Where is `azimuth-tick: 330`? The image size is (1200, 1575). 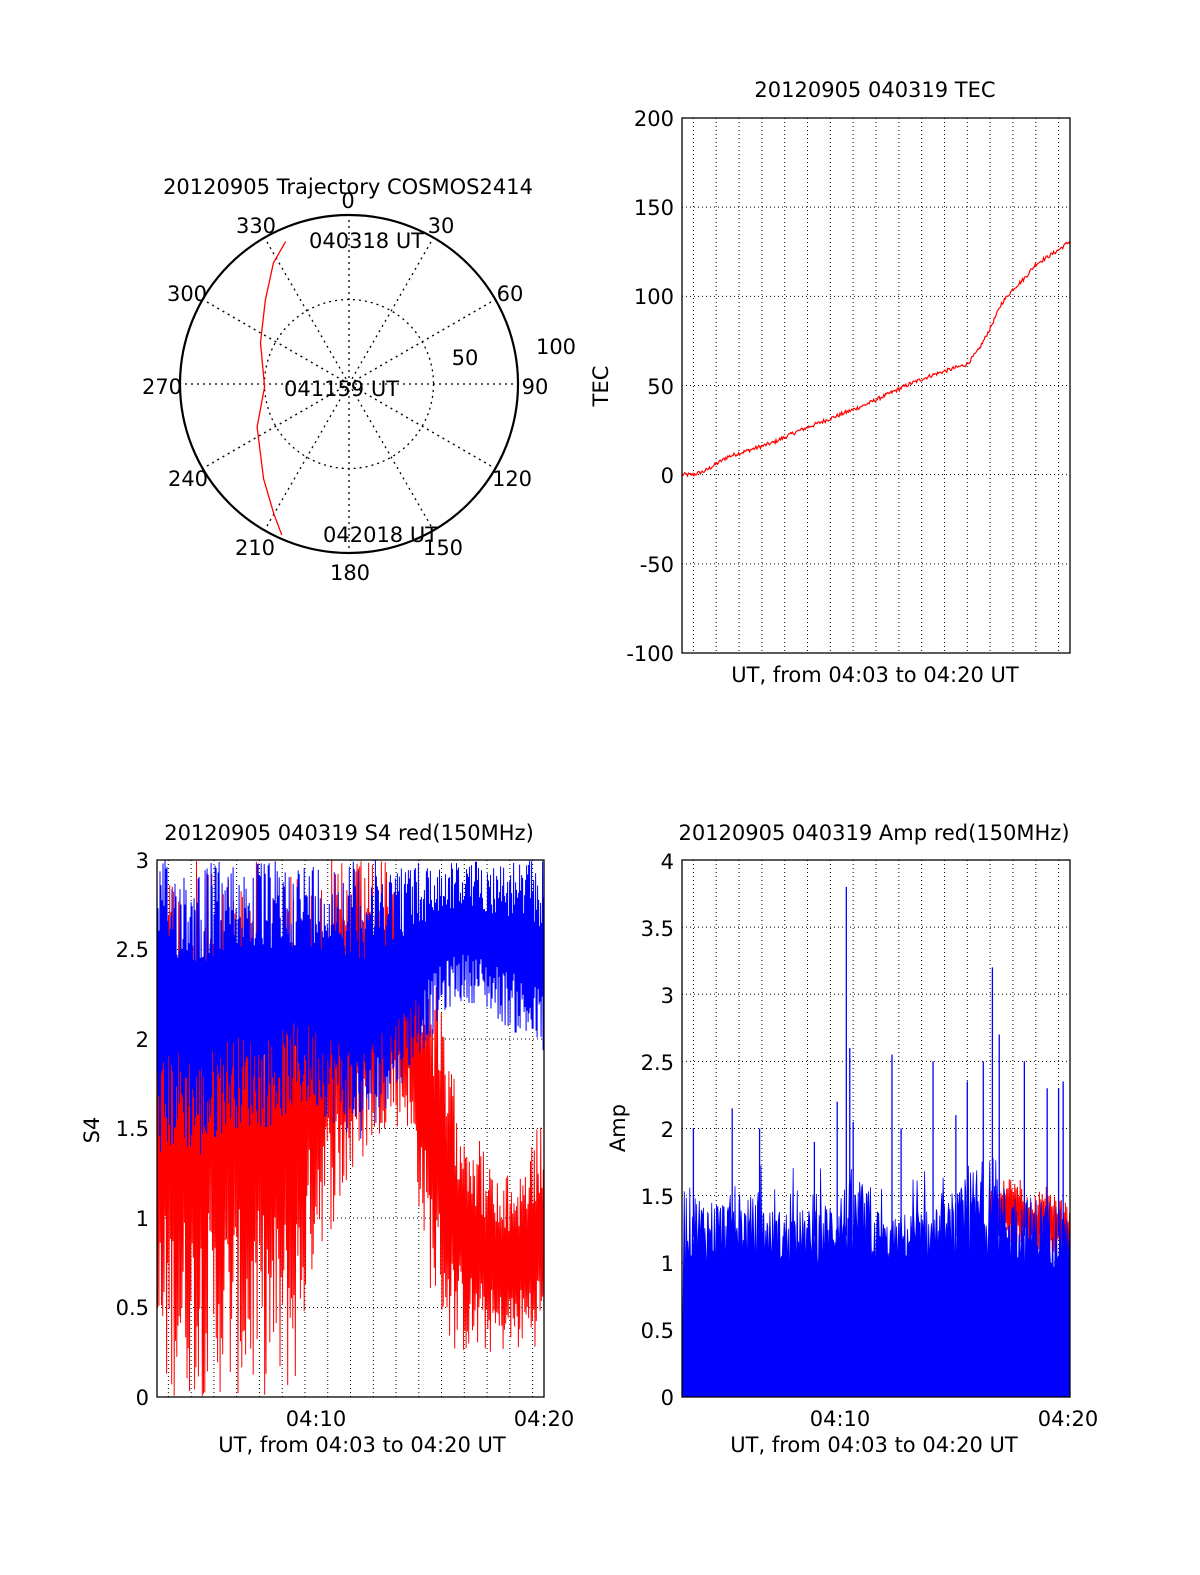 azimuth-tick: 330 is located at coordinates (256, 226).